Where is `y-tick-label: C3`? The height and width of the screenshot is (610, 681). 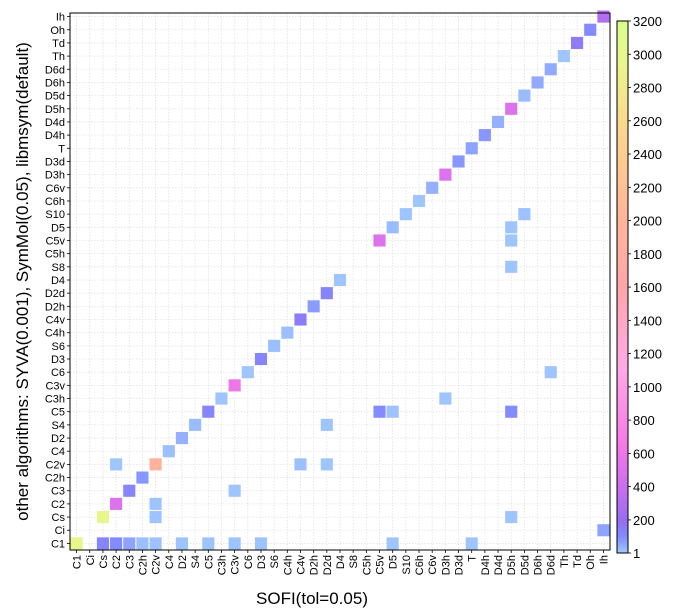 y-tick-label: C3 is located at coordinates (58, 492).